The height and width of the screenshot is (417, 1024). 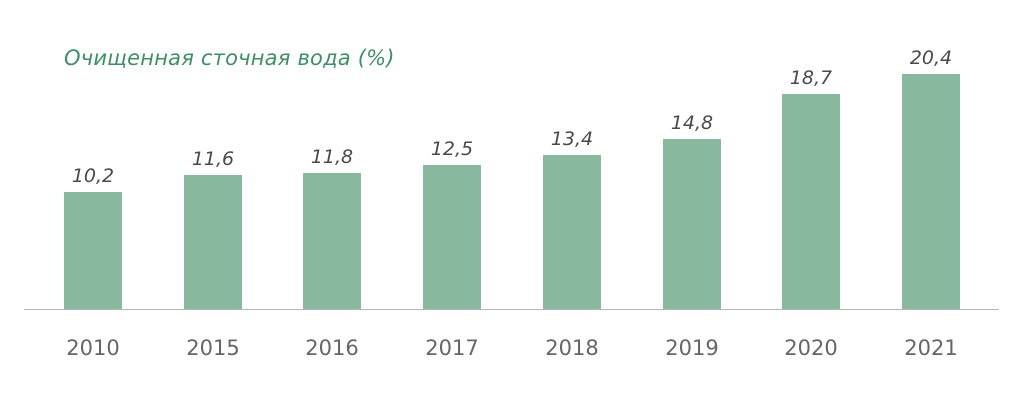 What do you see at coordinates (692, 123) in the screenshot?
I see `data-label-2019: 14,8` at bounding box center [692, 123].